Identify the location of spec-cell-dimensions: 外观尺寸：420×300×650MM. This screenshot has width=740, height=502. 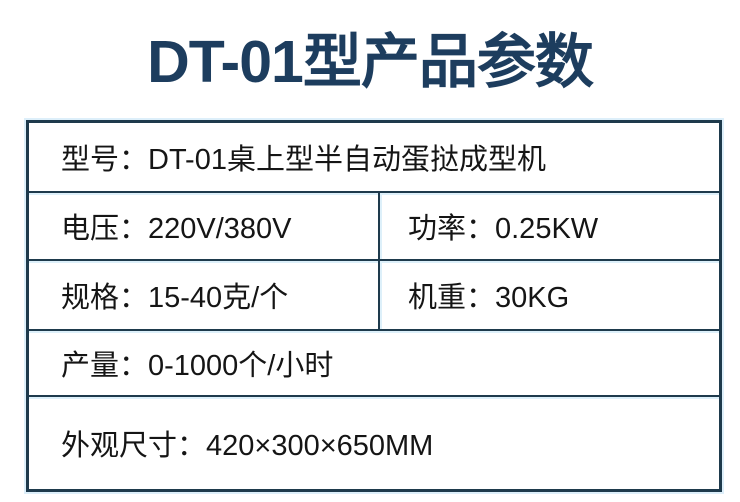
(247, 446).